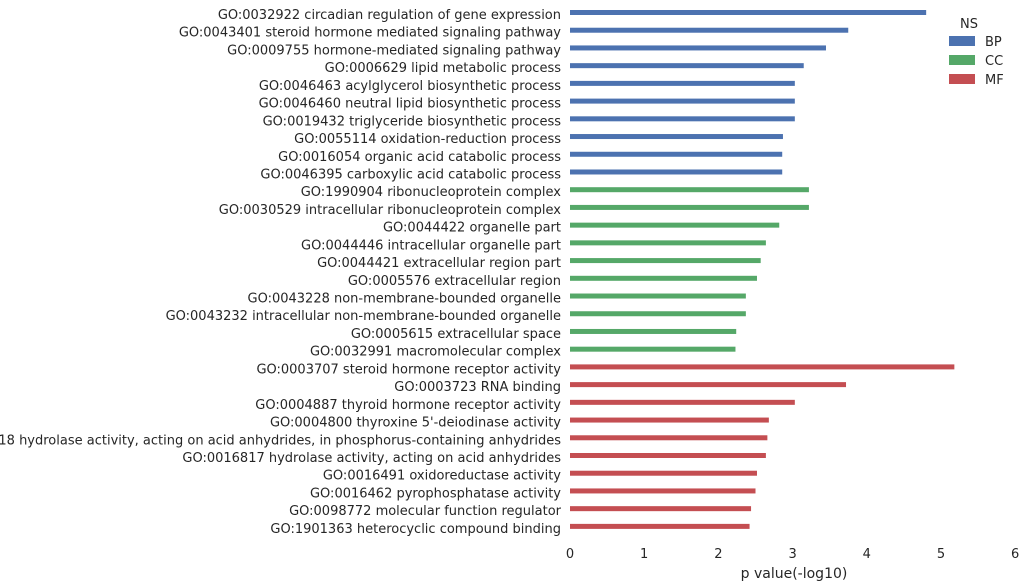 The image size is (1027, 587). Describe the element at coordinates (425, 511) in the screenshot. I see `category-label: GO:0098772 molecular function regulator` at that location.